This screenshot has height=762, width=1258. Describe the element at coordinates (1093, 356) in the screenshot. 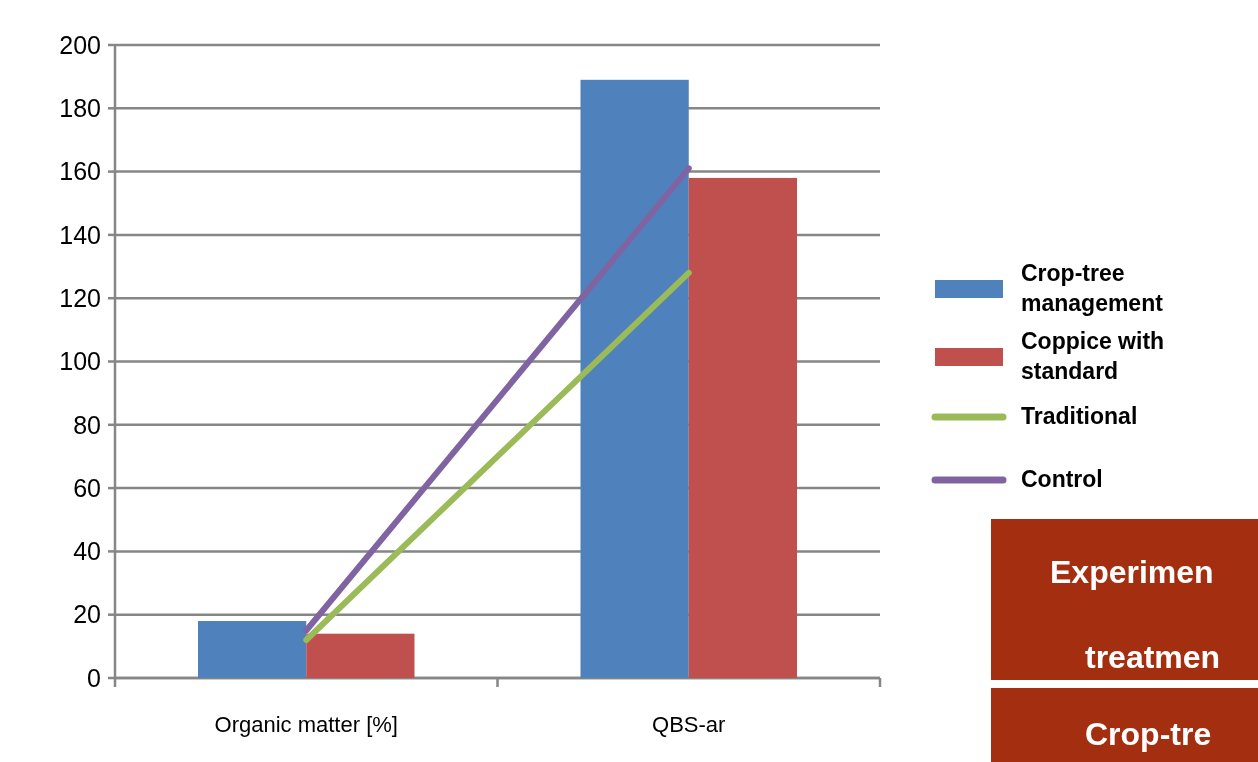

I see `legend-label: Coppice with standard` at that location.